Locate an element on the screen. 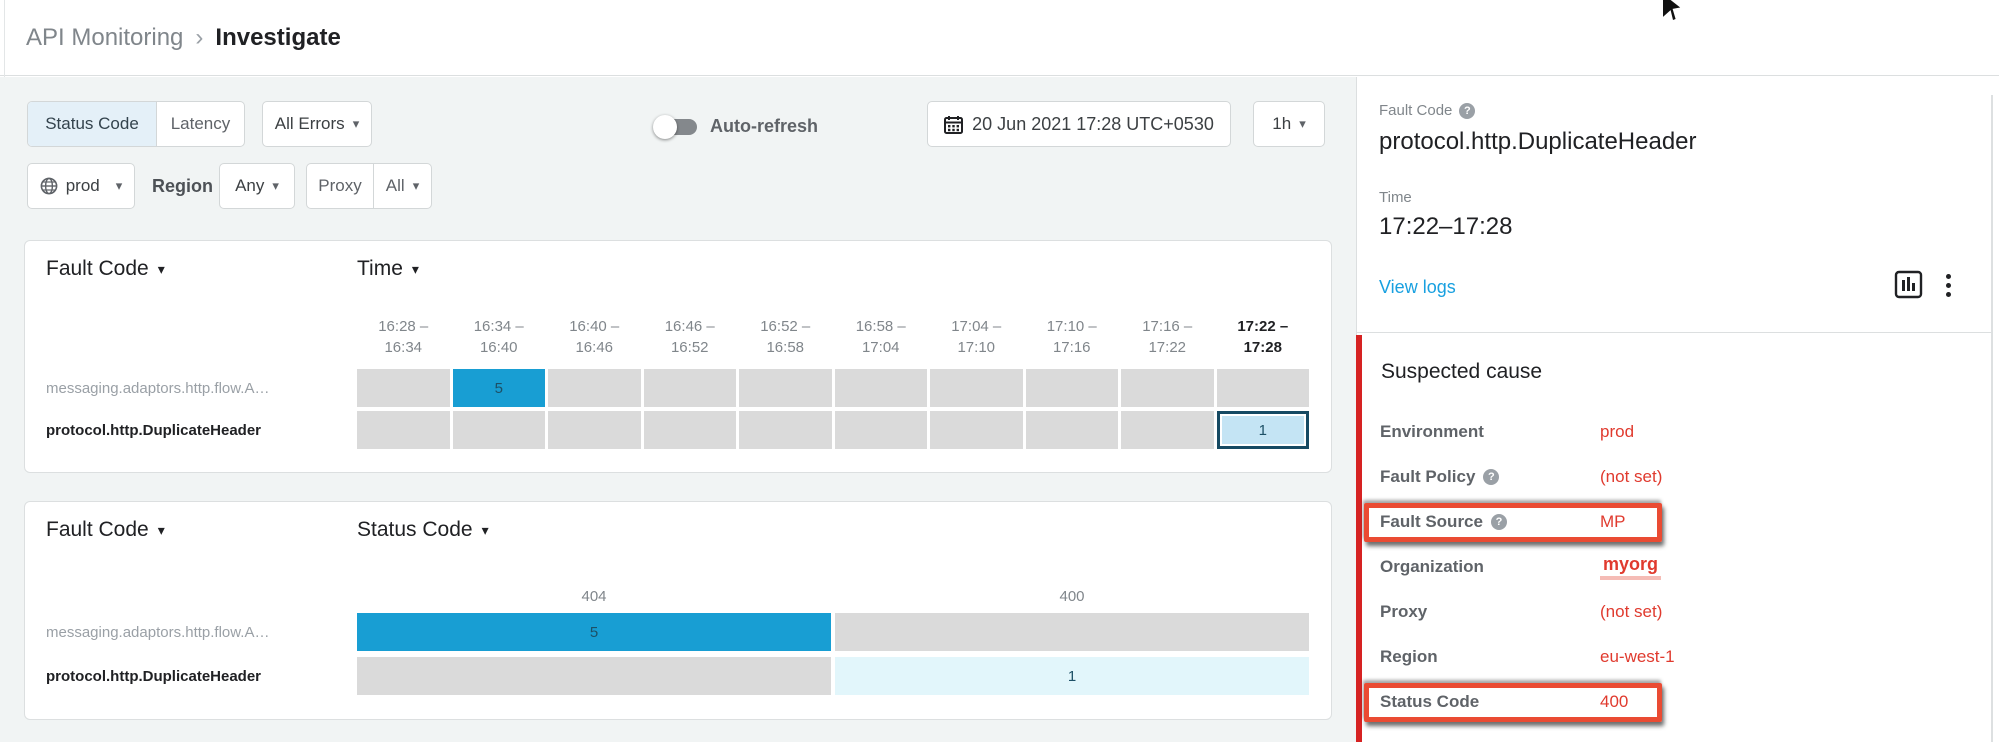 The image size is (1999, 742). field-status-code: Status Code 400 is located at coordinates (1660, 702).